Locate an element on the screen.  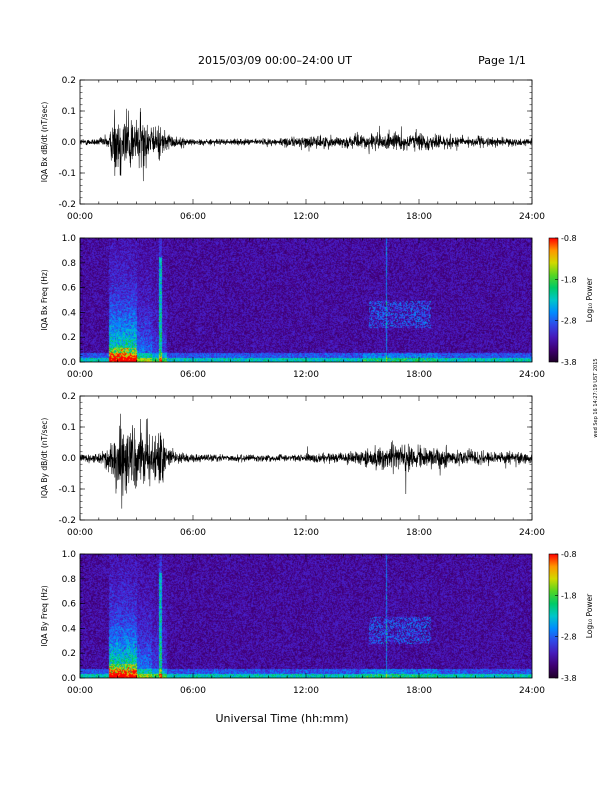
y-axis-label: IQA By dB/dt (nT/sec) is located at coordinates (44, 458).